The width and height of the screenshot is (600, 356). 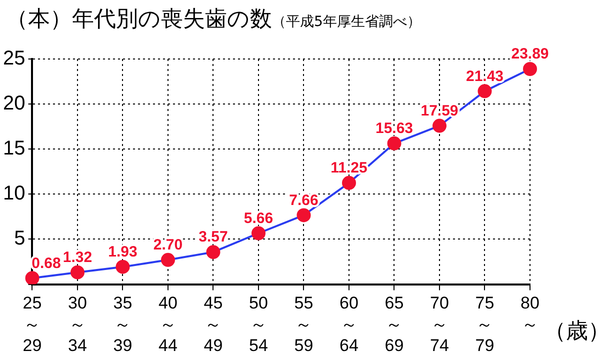 I want to click on x-tick-label: 40 ～ 44, so click(x=168, y=325).